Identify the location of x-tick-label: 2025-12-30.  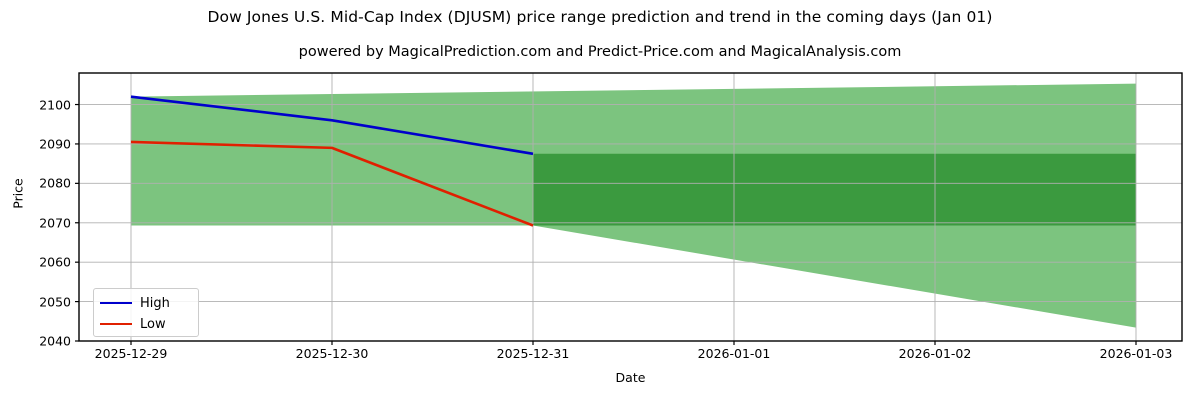
(332, 353).